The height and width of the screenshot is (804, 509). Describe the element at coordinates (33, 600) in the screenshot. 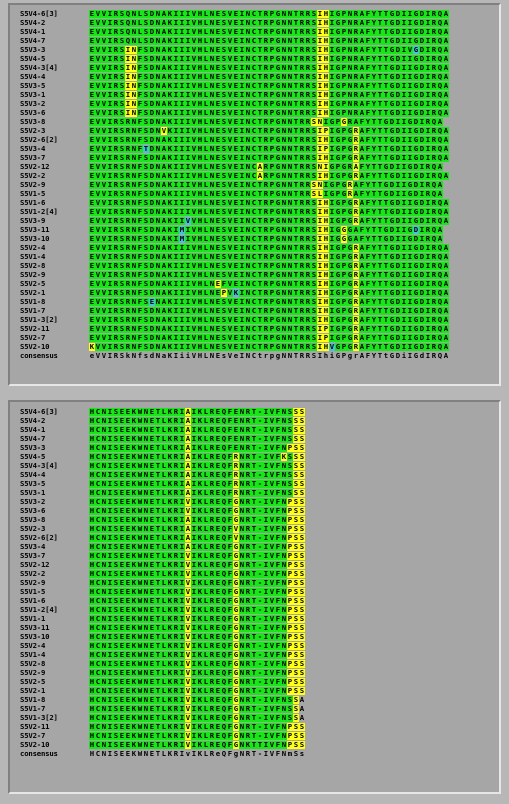

I see `sequence-label: S5V1-6` at that location.